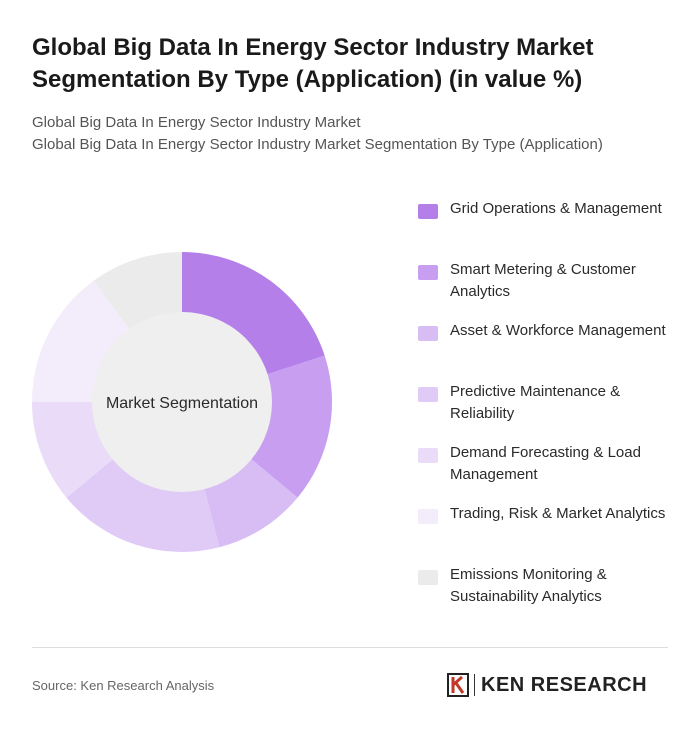  I want to click on legend-item: Predictive Maintenance & Reliability, so click(549, 411).